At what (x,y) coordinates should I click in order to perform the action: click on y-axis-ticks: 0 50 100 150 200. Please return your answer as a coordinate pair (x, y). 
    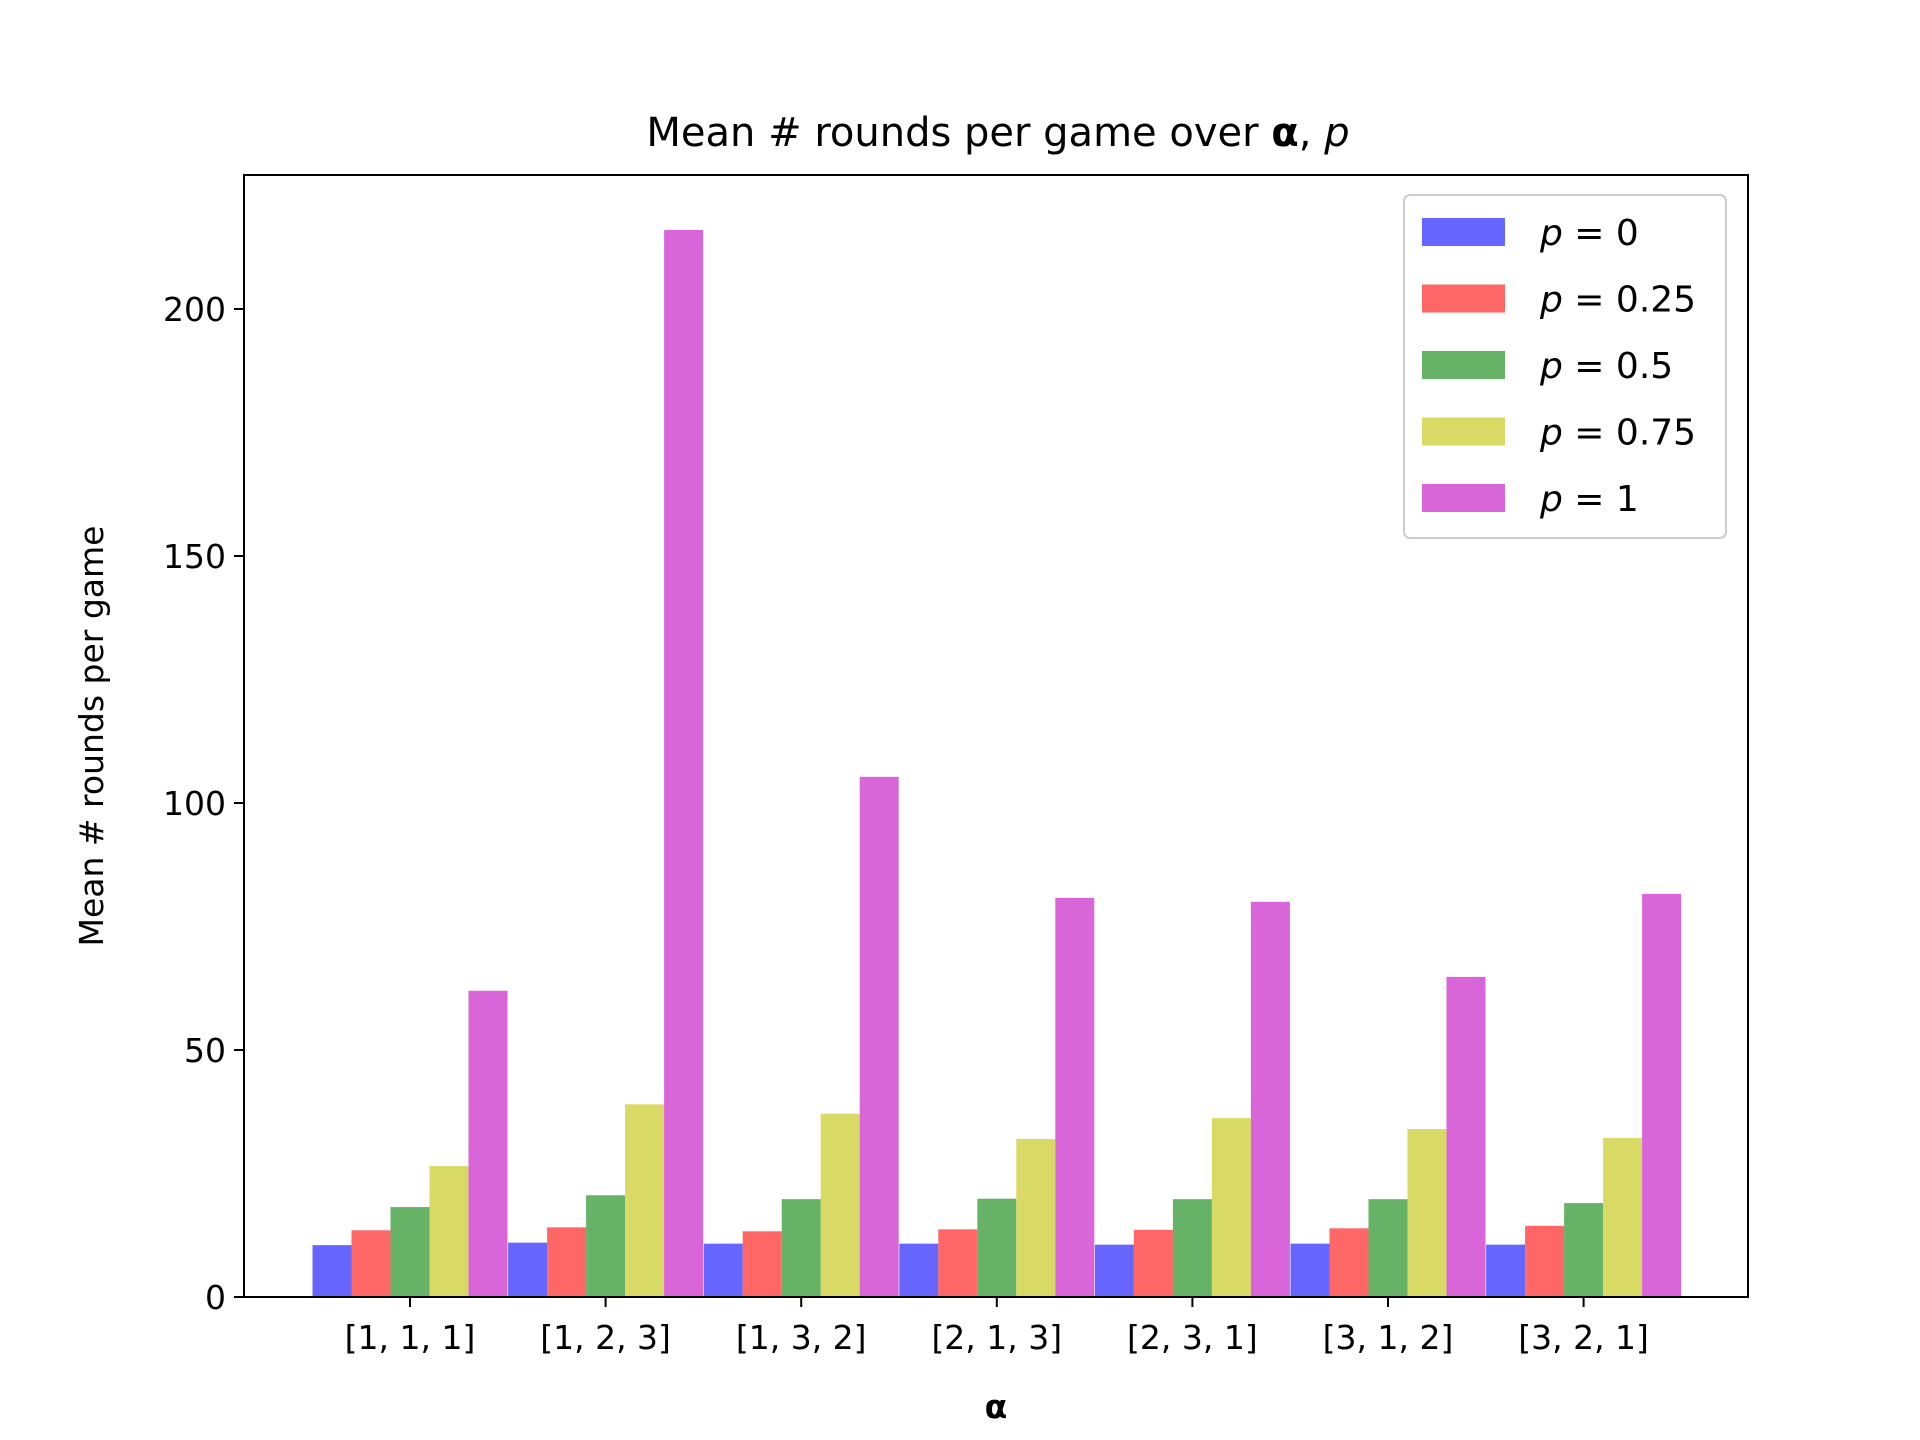
    Looking at the image, I should click on (203, 803).